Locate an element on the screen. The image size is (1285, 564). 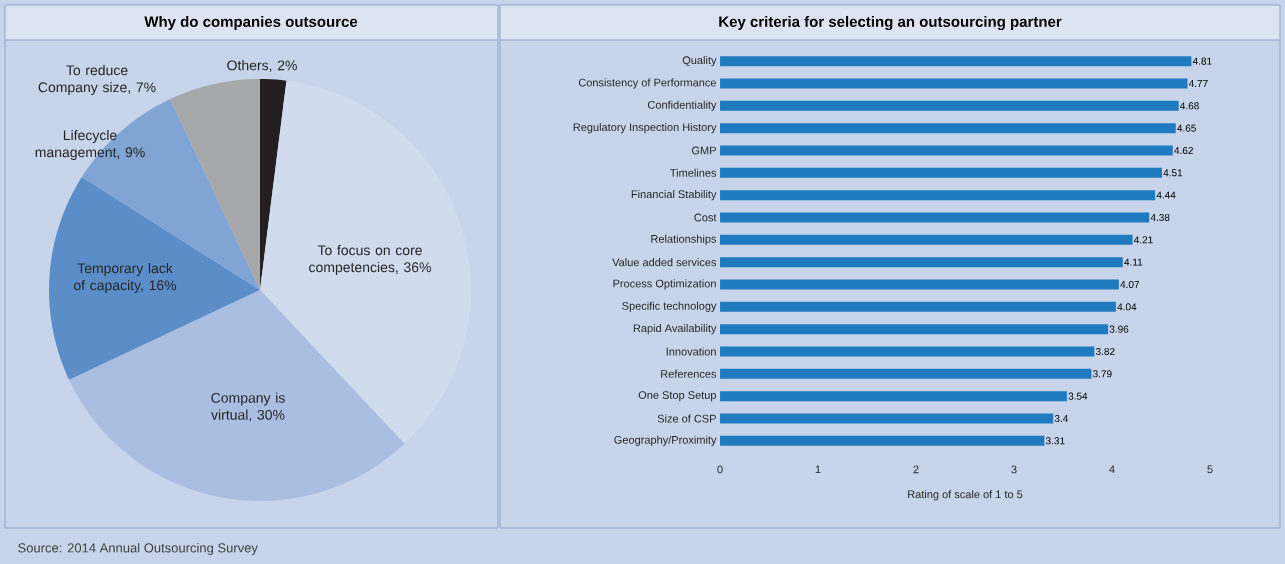
y-tick-label: Quality is located at coordinates (699, 61).